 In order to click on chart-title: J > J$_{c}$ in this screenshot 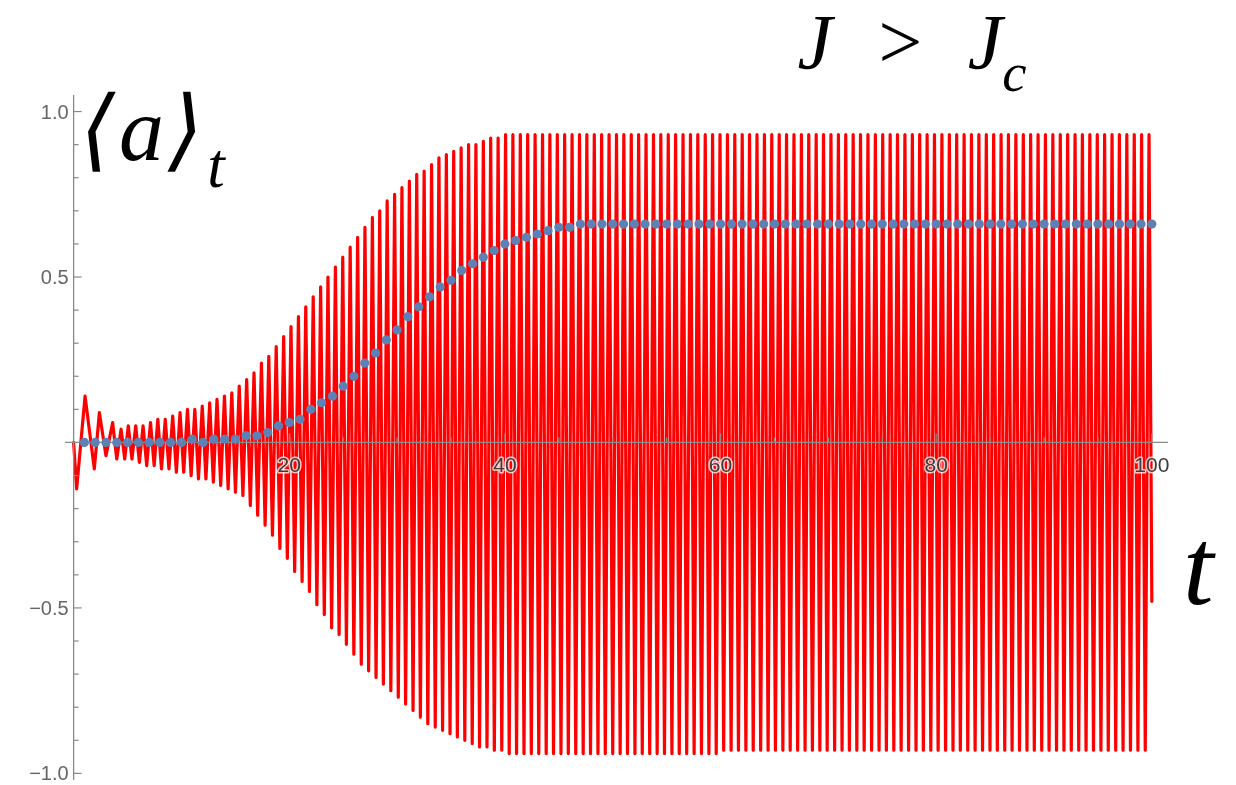, I will do `click(912, 52)`.